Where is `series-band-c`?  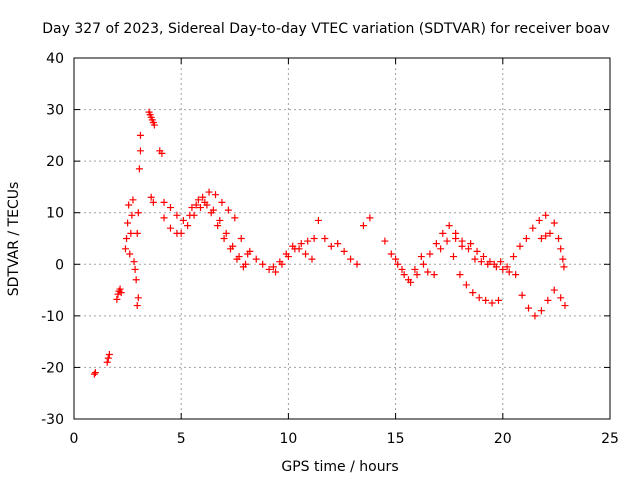
series-band-c is located at coordinates (217, 233).